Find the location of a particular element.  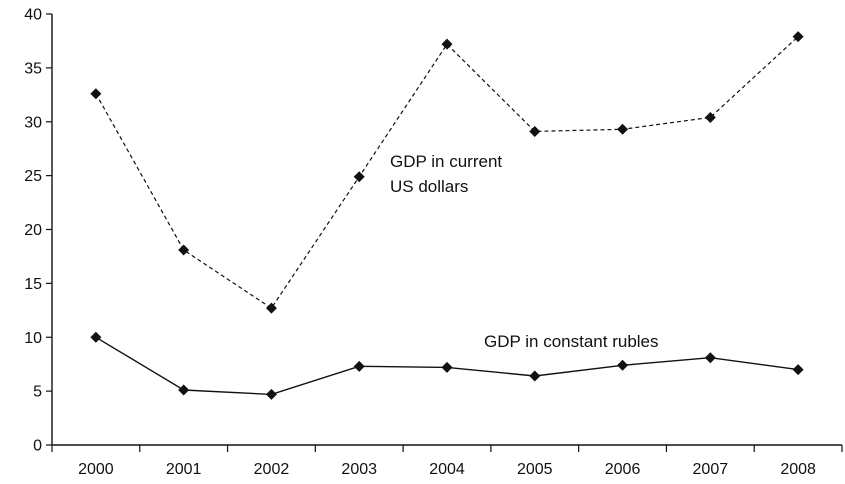

series-annotation: GDP in current is located at coordinates (446, 161).